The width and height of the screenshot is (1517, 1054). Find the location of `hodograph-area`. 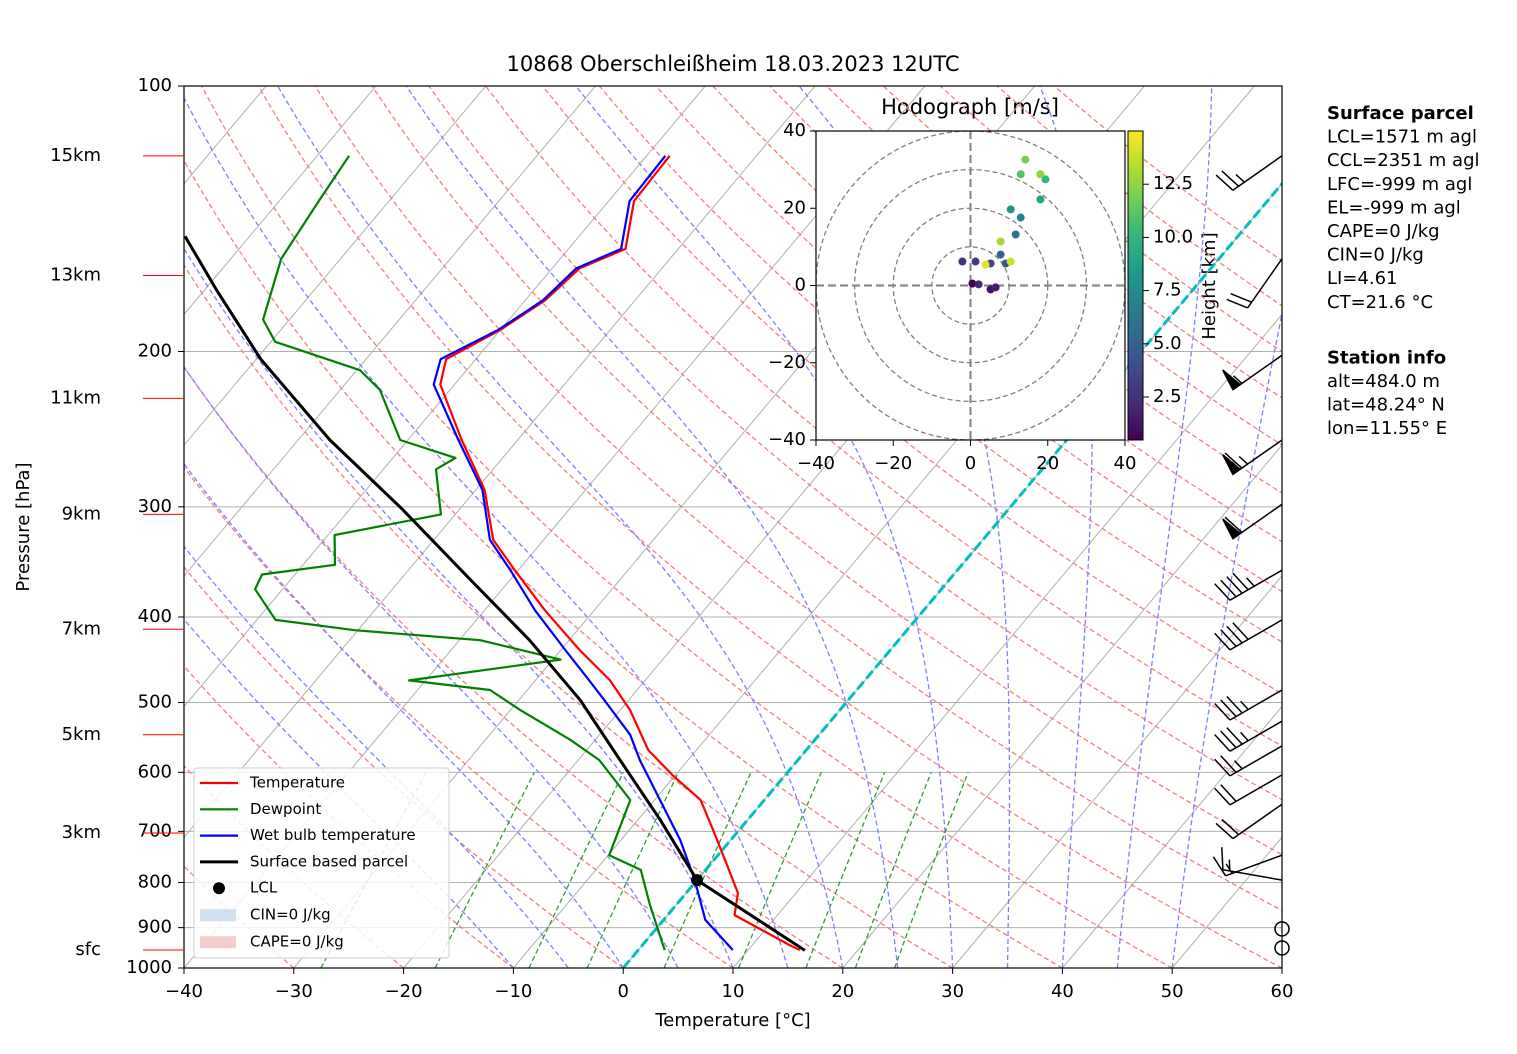

hodograph-area is located at coordinates (970, 285).